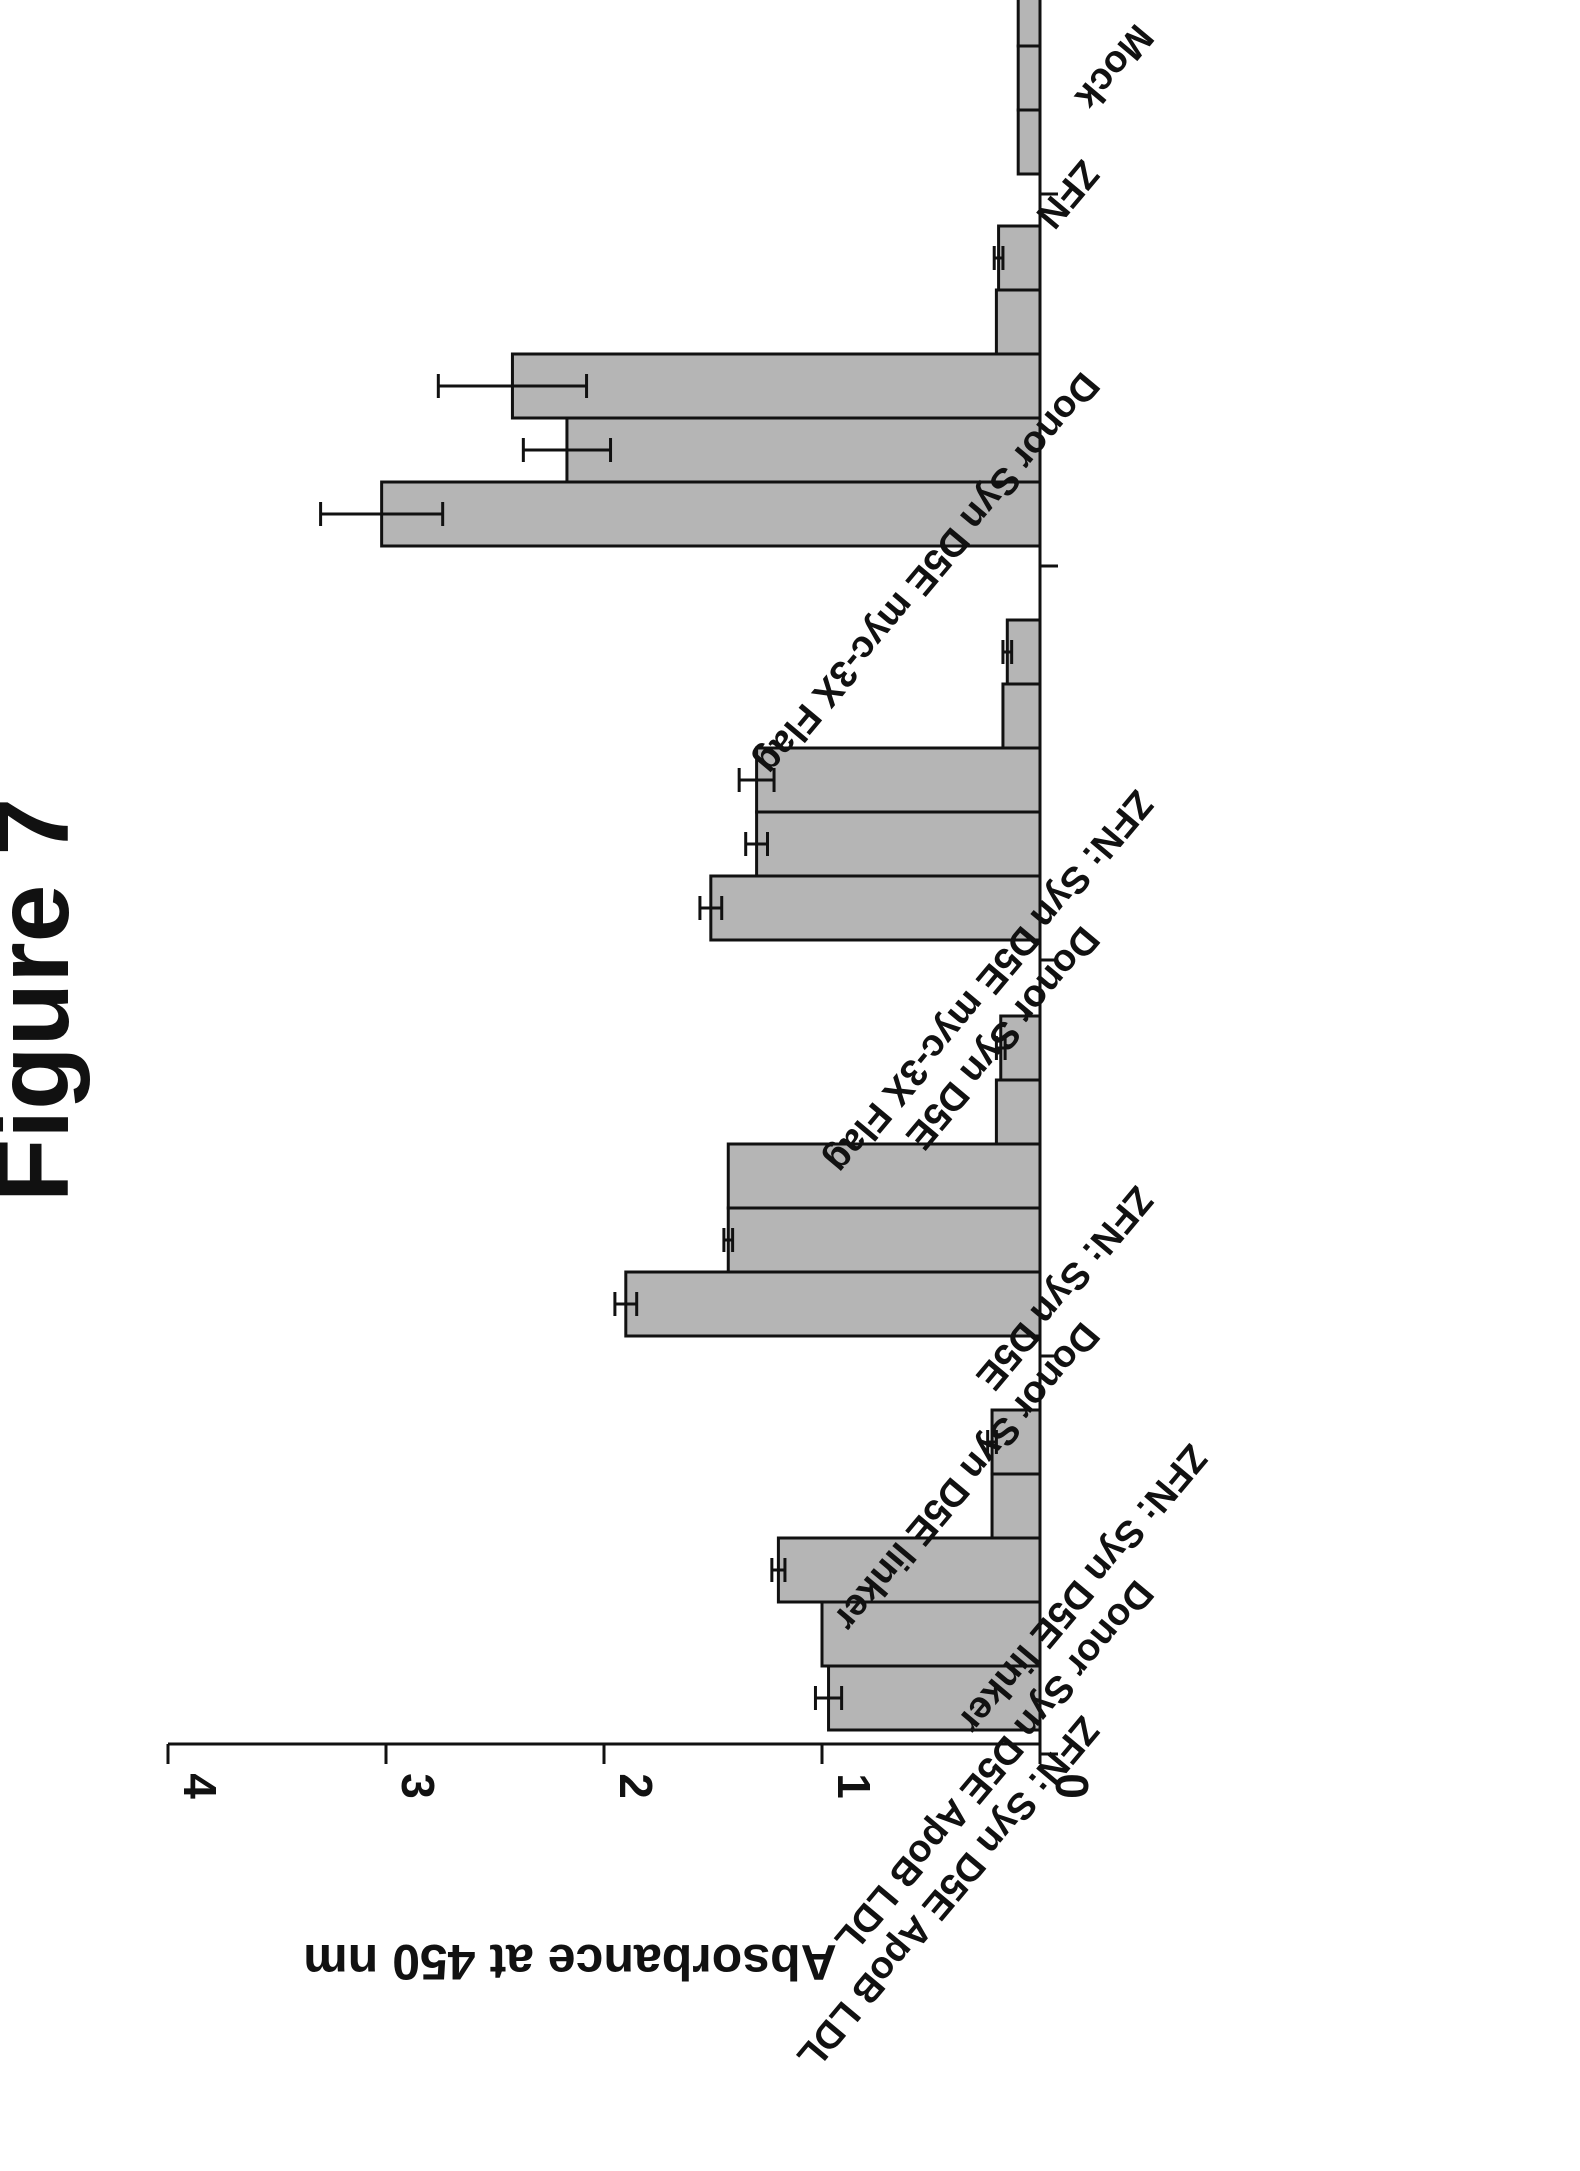 The image size is (1580, 2171). What do you see at coordinates (200, 1786) in the screenshot?
I see `value-tick-label: 4` at bounding box center [200, 1786].